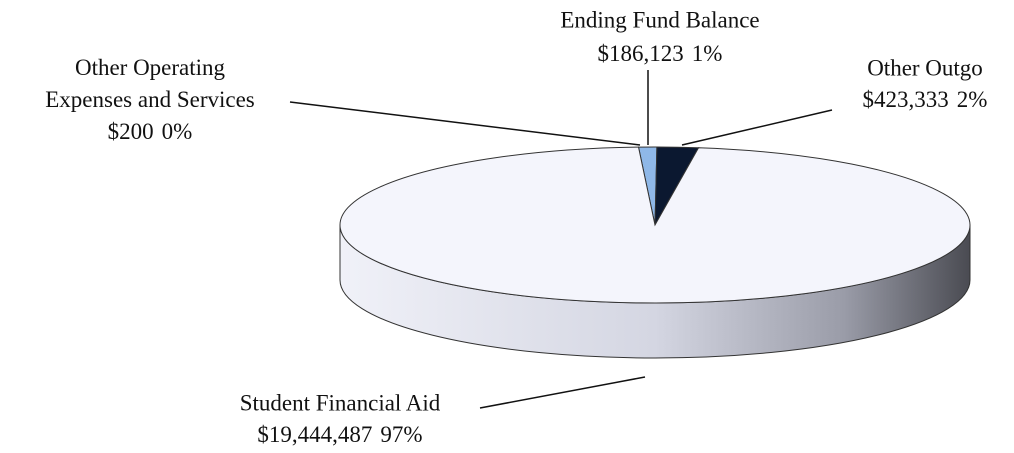  Describe the element at coordinates (150, 99) in the screenshot. I see `slice-label-line: Expenses and Services` at that location.